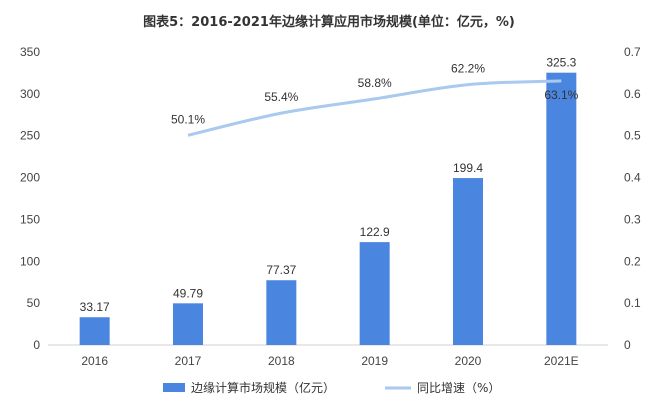 The height and width of the screenshot is (403, 658). I want to click on legend-label-bar: 边缘计算市场规模（亿元）, so click(263, 387).